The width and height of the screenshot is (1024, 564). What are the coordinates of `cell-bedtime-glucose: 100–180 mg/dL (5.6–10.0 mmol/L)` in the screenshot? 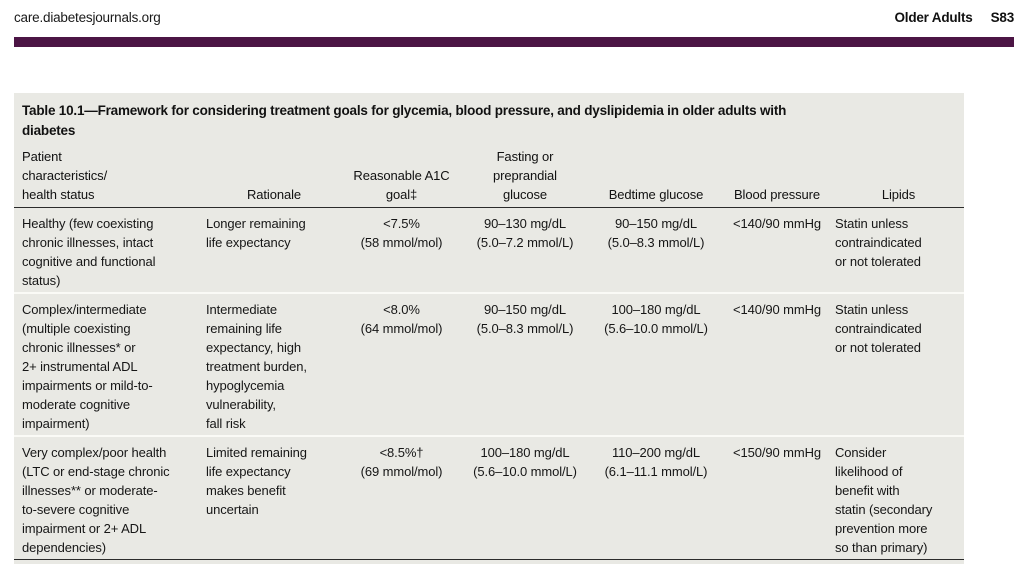 It's located at (656, 364).